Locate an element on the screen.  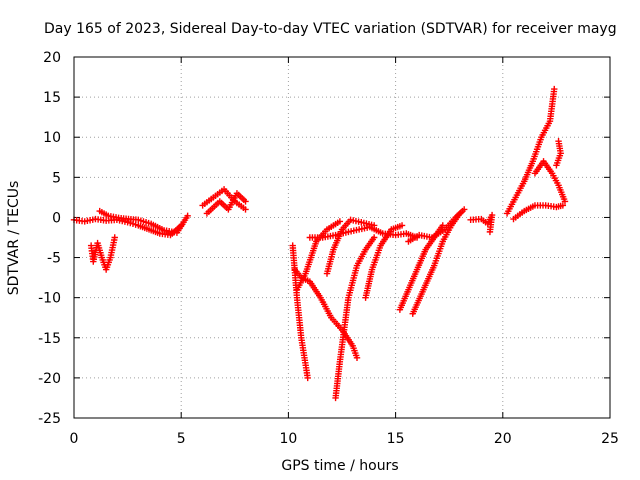
y-tick-label: -5 is located at coordinates (54, 259).